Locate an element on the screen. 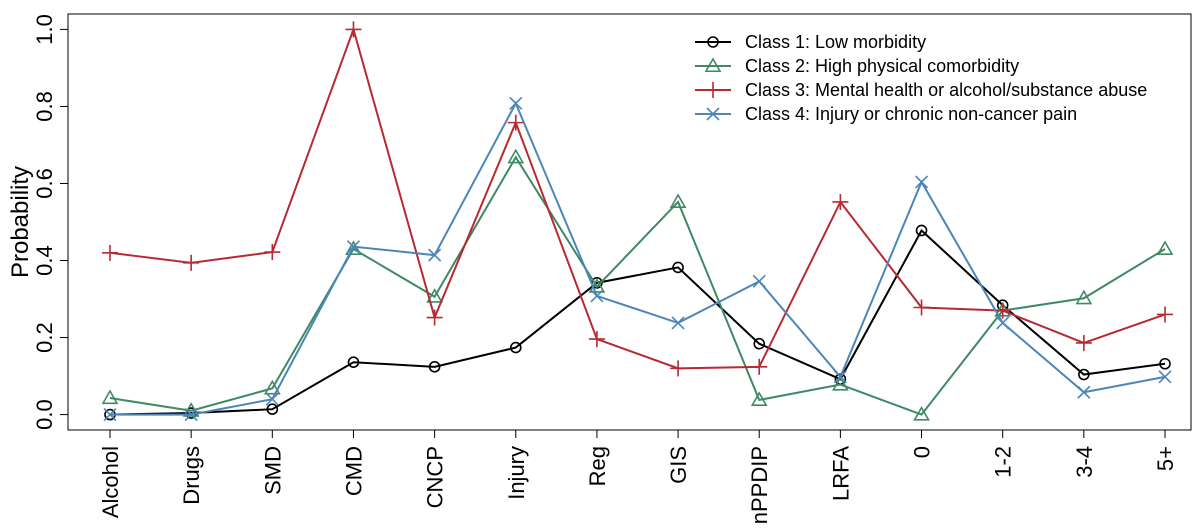 This screenshot has width=1201, height=531. y-tick-label: 0.6 is located at coordinates (44, 183).